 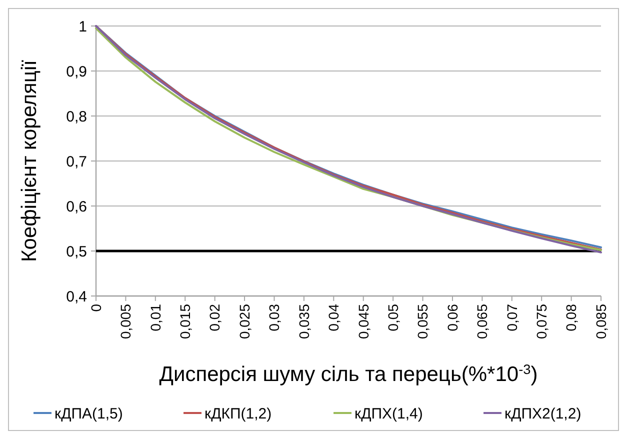 I want to click on x-tick-label: 0,05, so click(x=392, y=318).